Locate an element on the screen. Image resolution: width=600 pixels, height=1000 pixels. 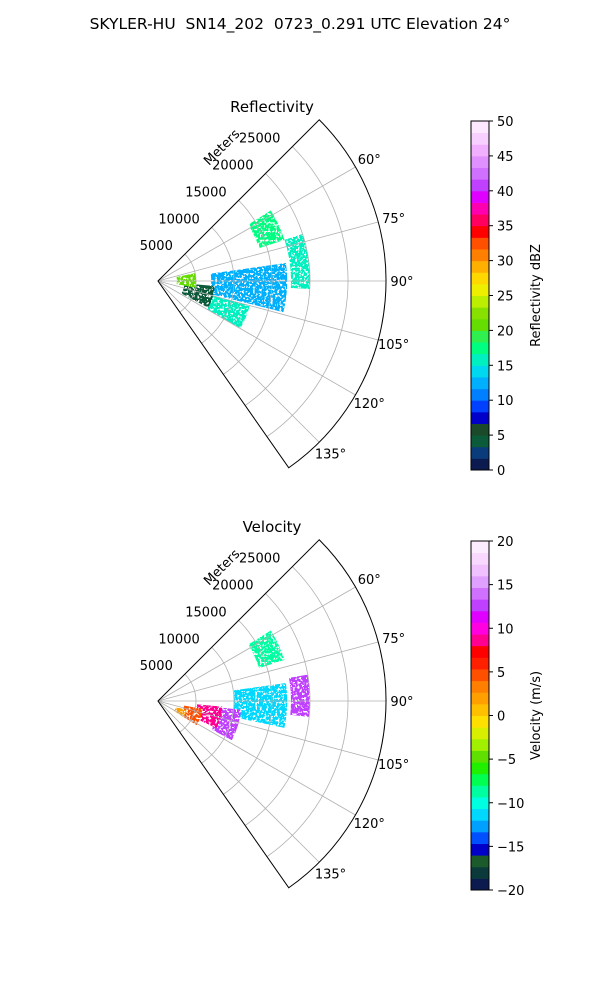
reflectivity-colorbar: 0 5 10 15 20 25 30 35 40 45 50 is located at coordinates (492, 297).